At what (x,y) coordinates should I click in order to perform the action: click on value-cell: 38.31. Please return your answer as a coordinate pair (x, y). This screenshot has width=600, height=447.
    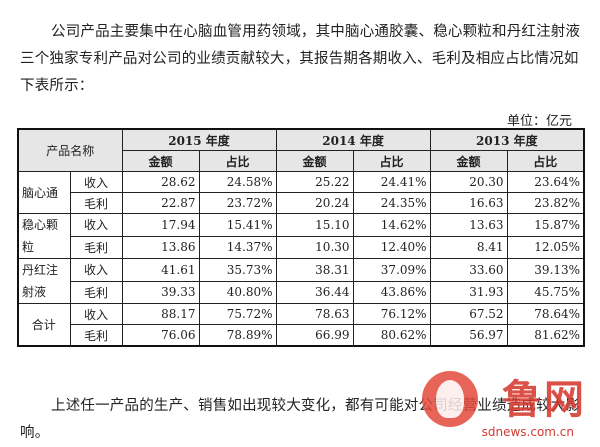
    Looking at the image, I should click on (314, 270).